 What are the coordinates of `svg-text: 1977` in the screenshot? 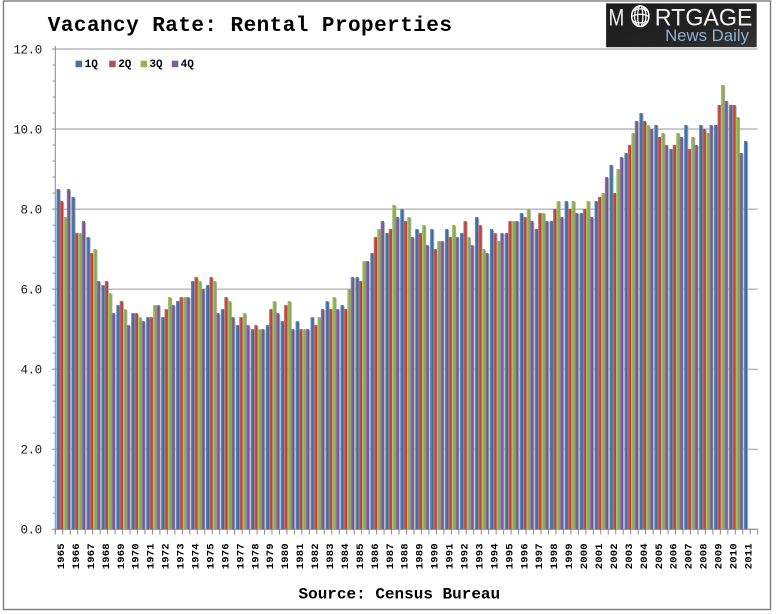 It's located at (241, 556).